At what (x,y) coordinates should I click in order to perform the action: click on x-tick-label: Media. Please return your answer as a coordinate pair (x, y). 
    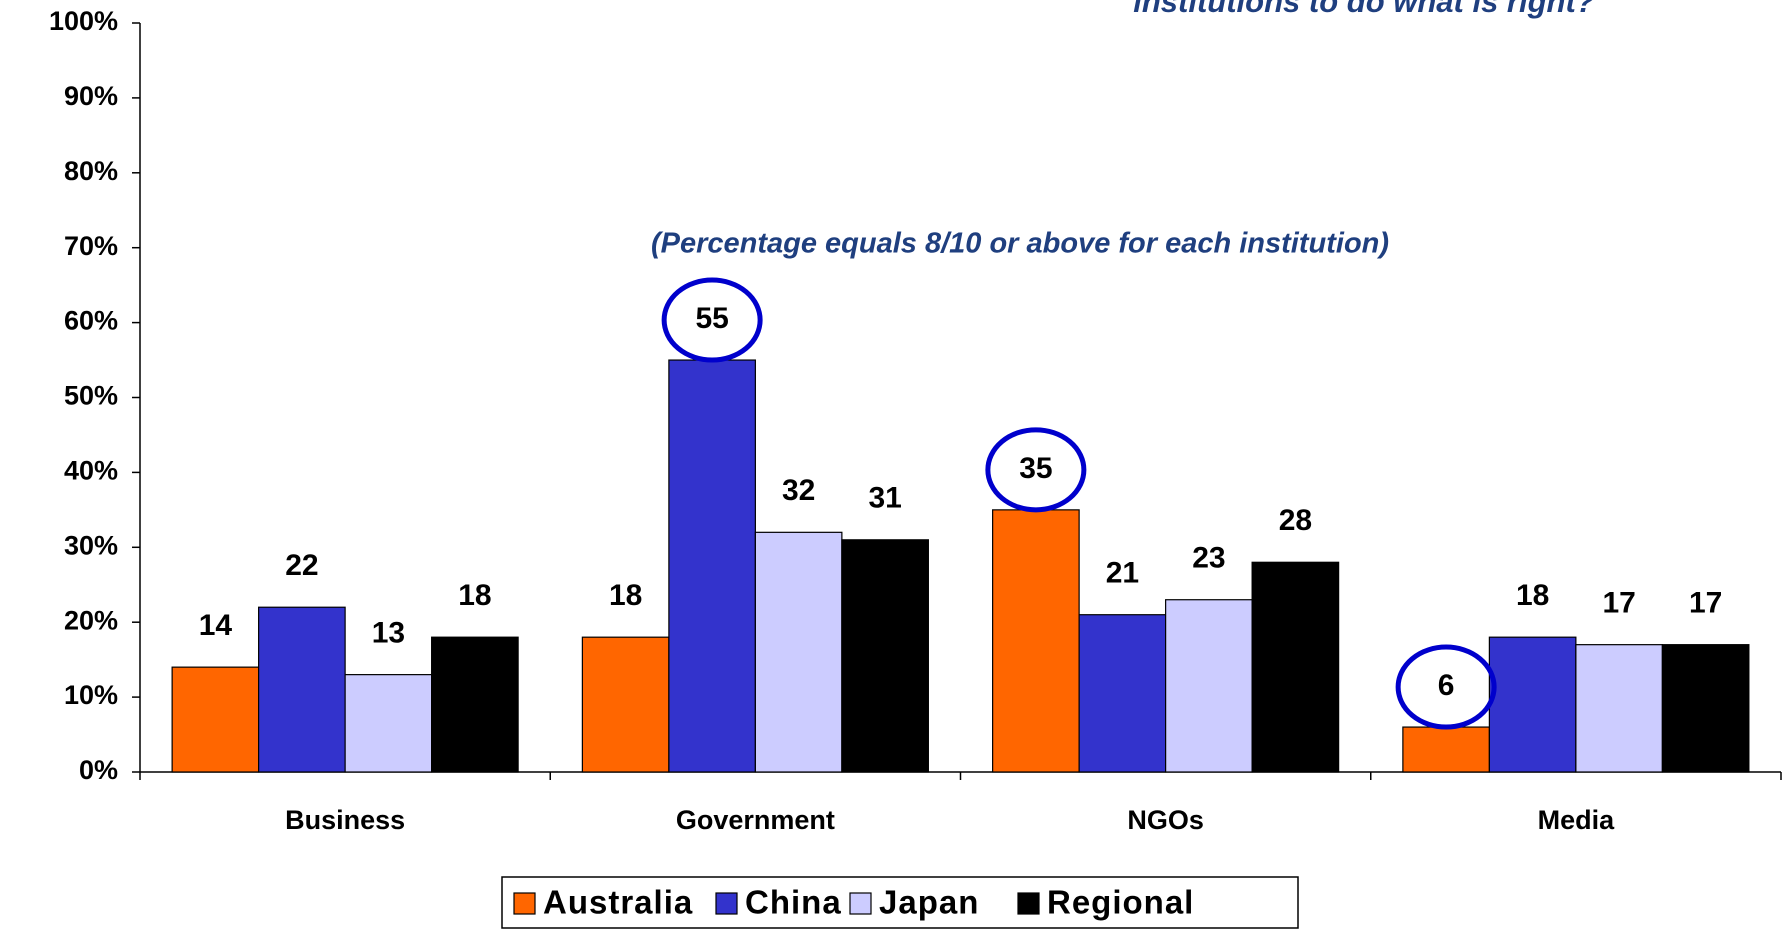
    Looking at the image, I should click on (1577, 820).